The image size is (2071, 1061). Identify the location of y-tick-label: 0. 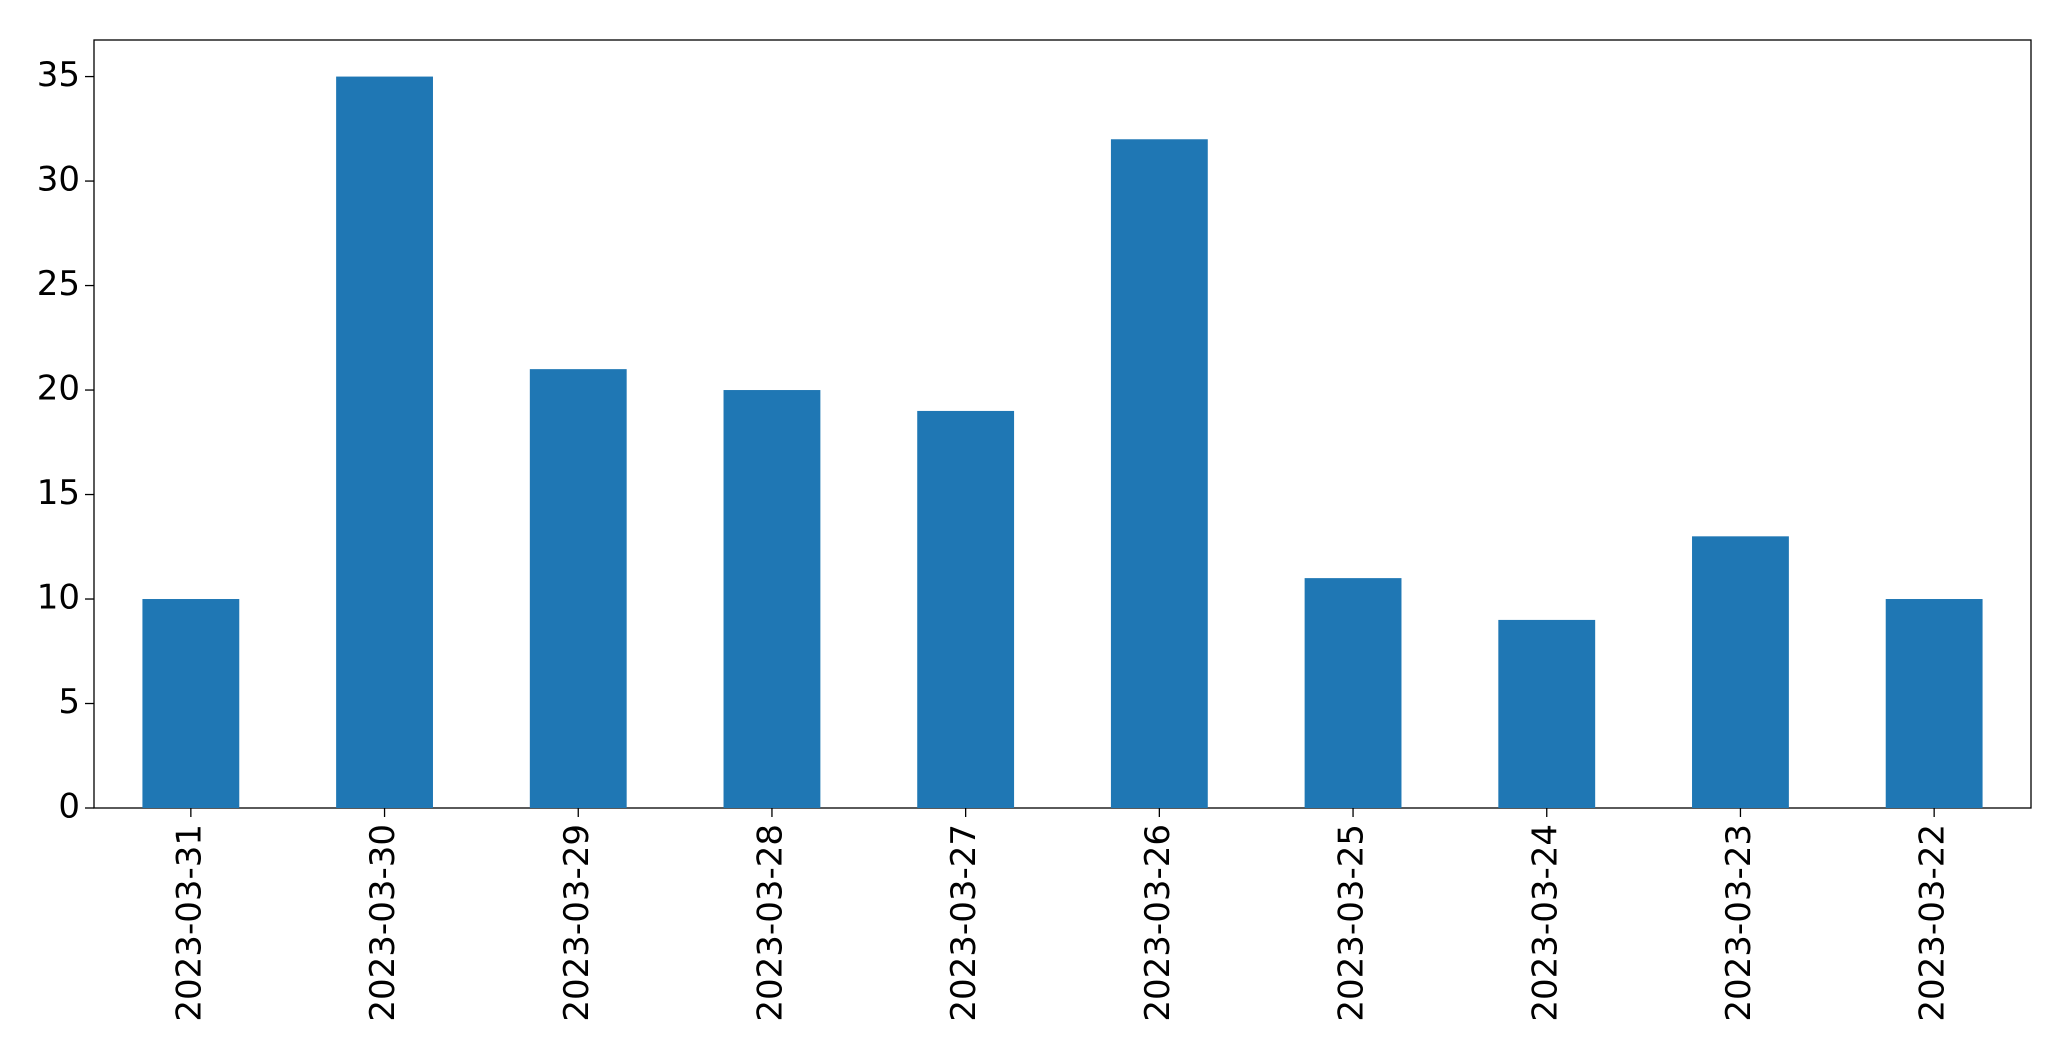
(69, 807).